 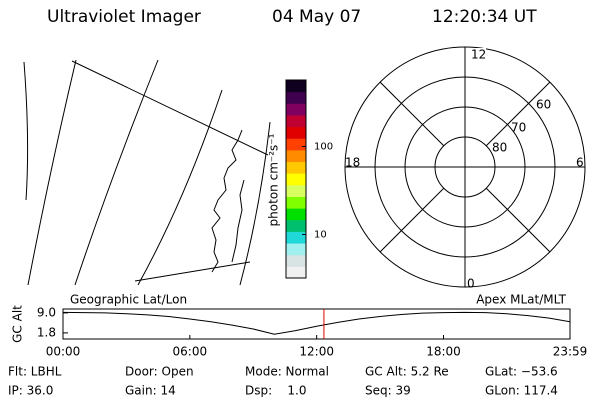 What do you see at coordinates (63, 352) in the screenshot?
I see `x-tick-label: 00:00` at bounding box center [63, 352].